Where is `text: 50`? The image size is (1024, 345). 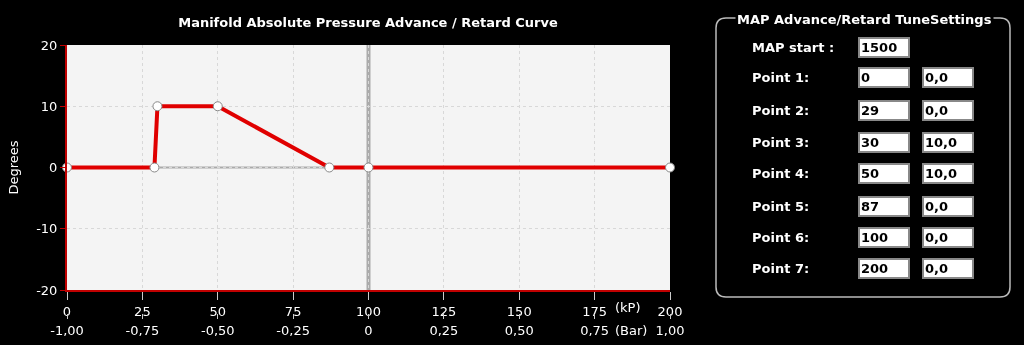
text: 50 is located at coordinates (870, 173).